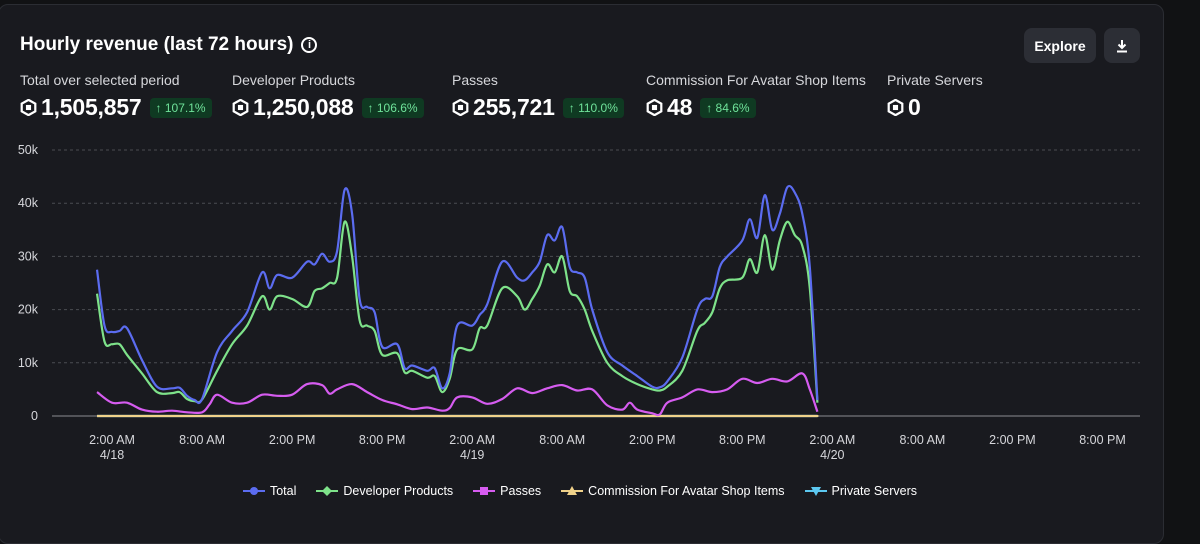  I want to click on legend-item: Private Servers, so click(861, 491).